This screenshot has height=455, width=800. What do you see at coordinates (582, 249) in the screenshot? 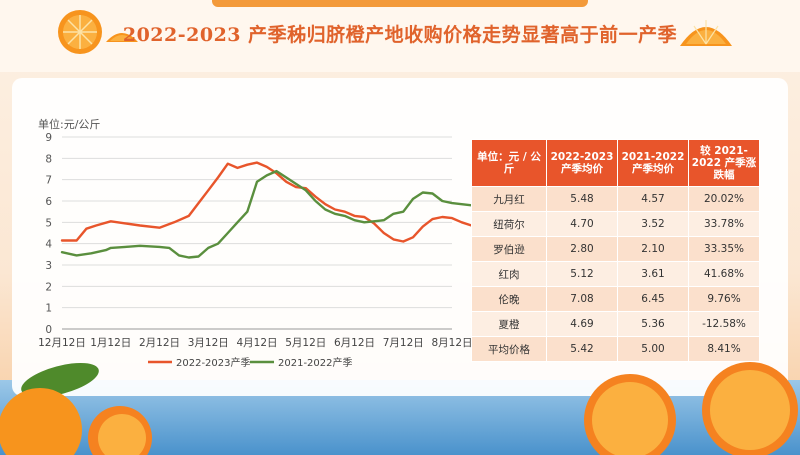
I see `table-cell-value: 2.80` at bounding box center [582, 249].